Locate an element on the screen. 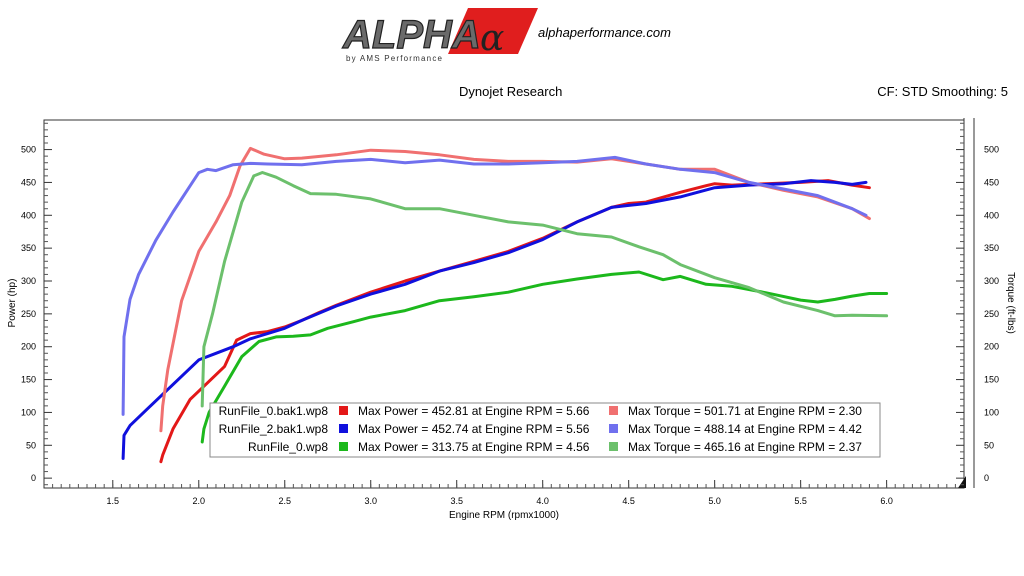 This screenshot has height=576, width=1024. x-tick-label: 4.5 is located at coordinates (628, 501).